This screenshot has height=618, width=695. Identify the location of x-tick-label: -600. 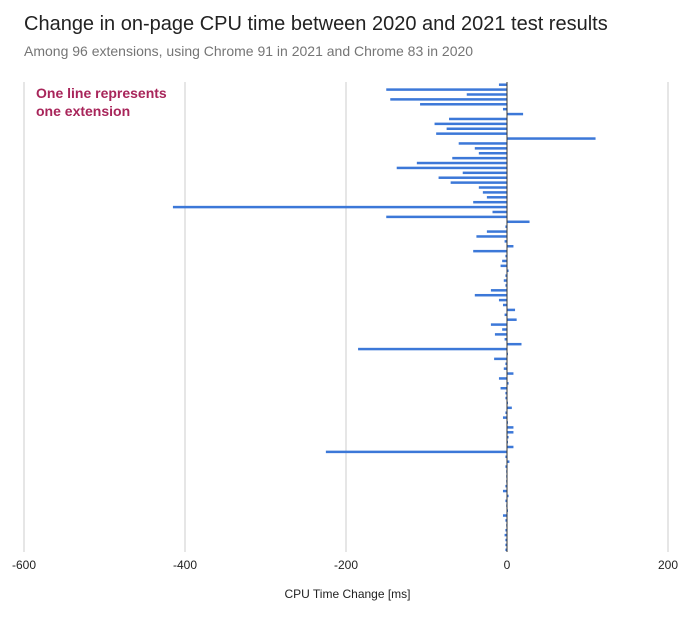
(24, 565).